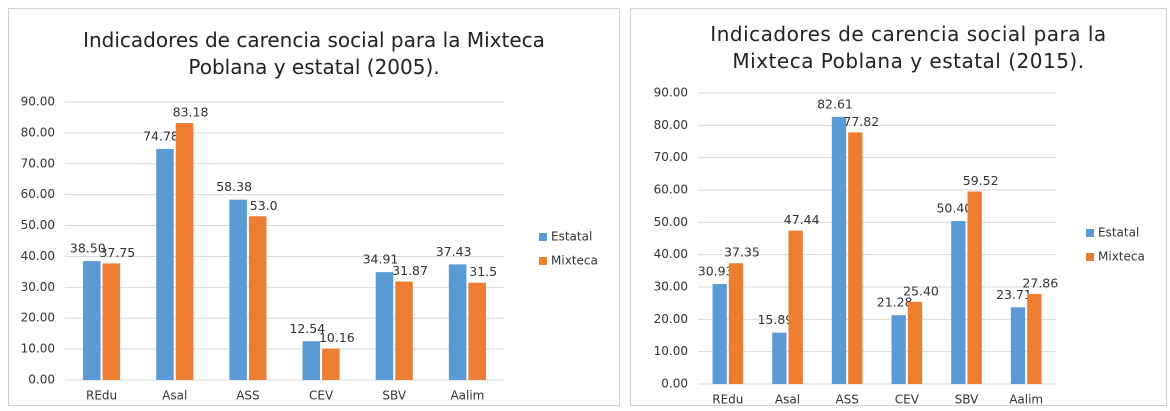  Describe the element at coordinates (981, 180) in the screenshot. I see `value-label: 59.52` at that location.